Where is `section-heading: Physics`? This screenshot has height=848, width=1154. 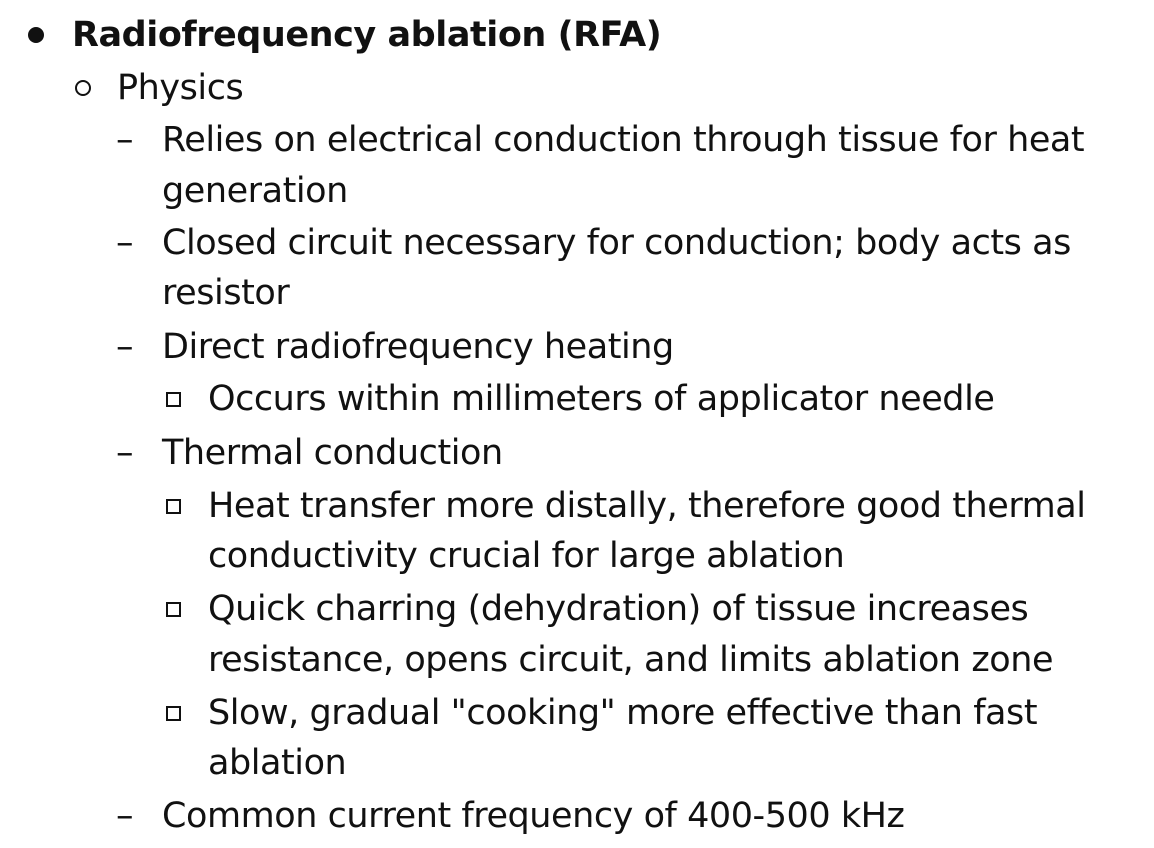 section-heading: Physics is located at coordinates (180, 88).